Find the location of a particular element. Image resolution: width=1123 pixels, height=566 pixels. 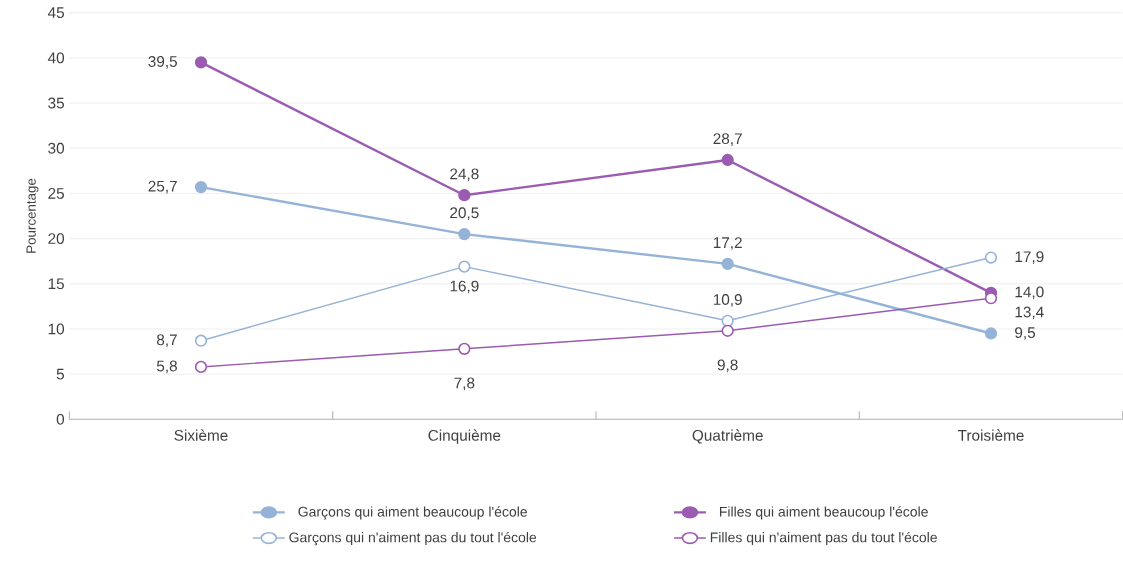

data-label: 10,9 is located at coordinates (727, 300).